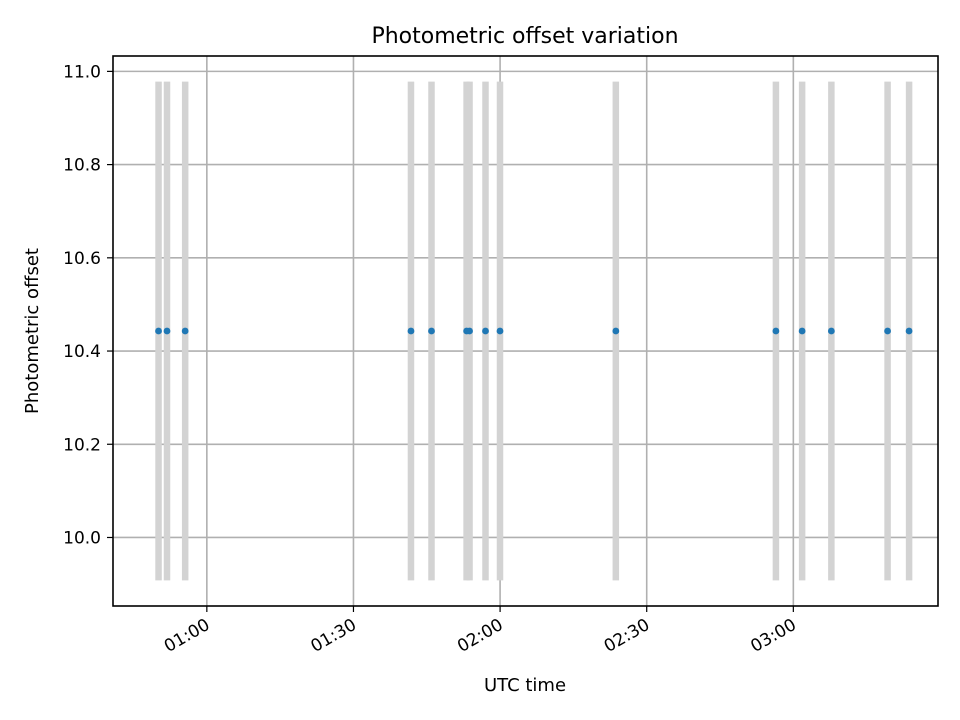  Describe the element at coordinates (334, 636) in the screenshot. I see `x-tick-label: 01:30` at that location.